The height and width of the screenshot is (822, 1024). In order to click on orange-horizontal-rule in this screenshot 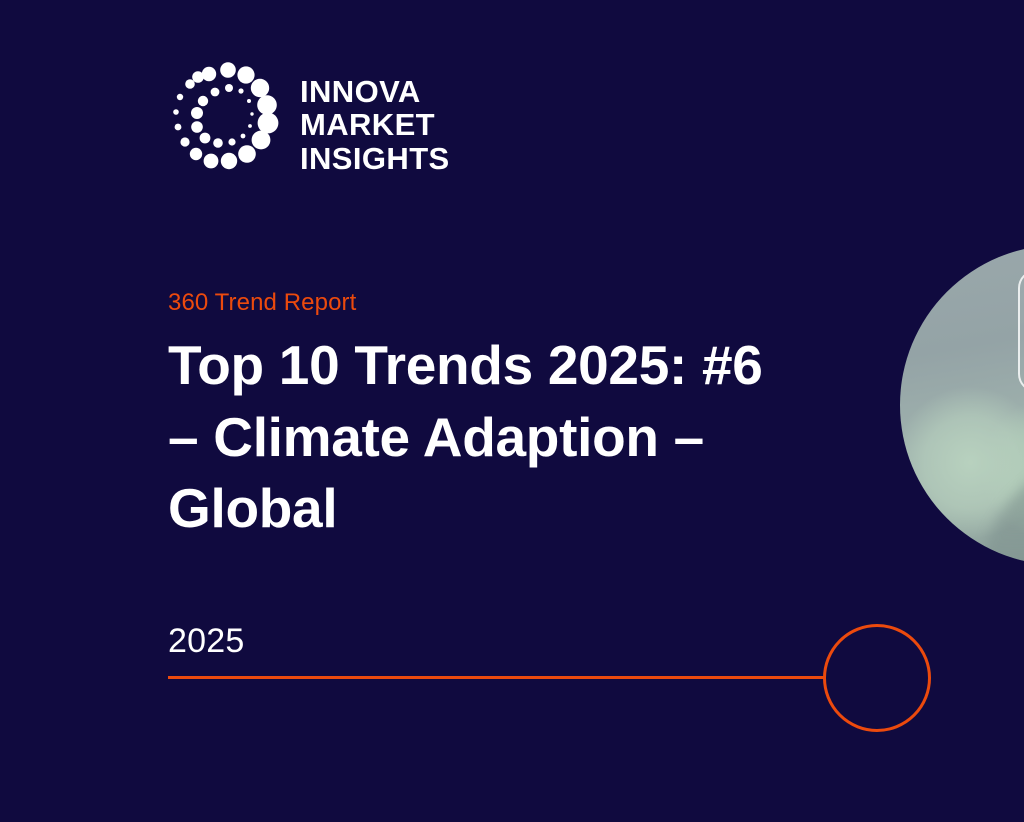, I will do `click(497, 677)`.